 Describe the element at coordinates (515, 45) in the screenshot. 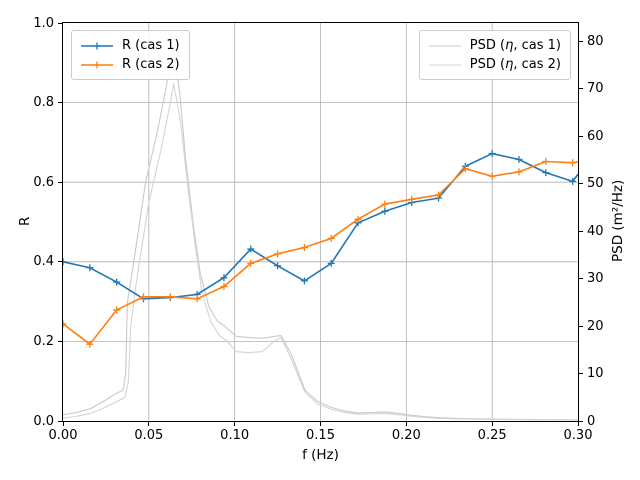

I see `legend-label: PSD (η, cas 1)` at that location.